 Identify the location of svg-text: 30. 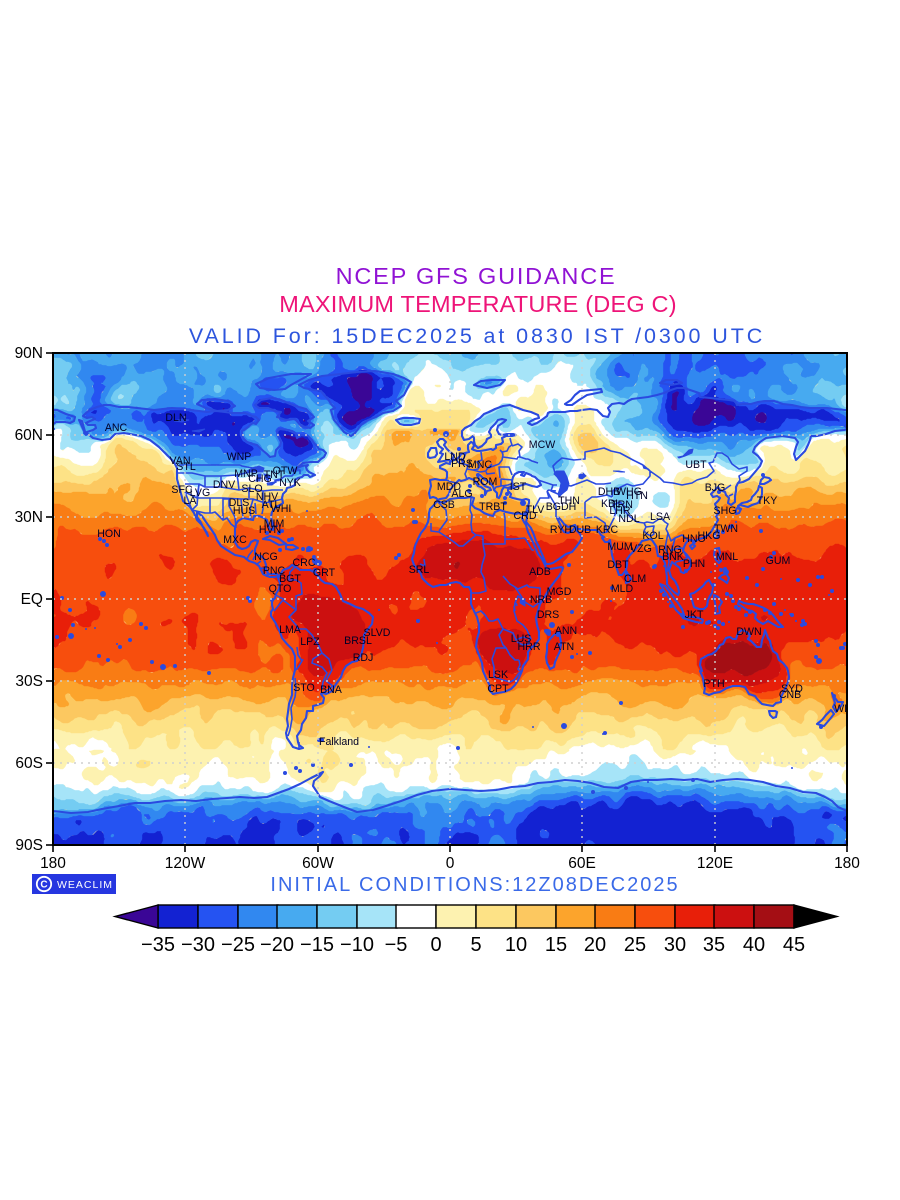
(675, 945).